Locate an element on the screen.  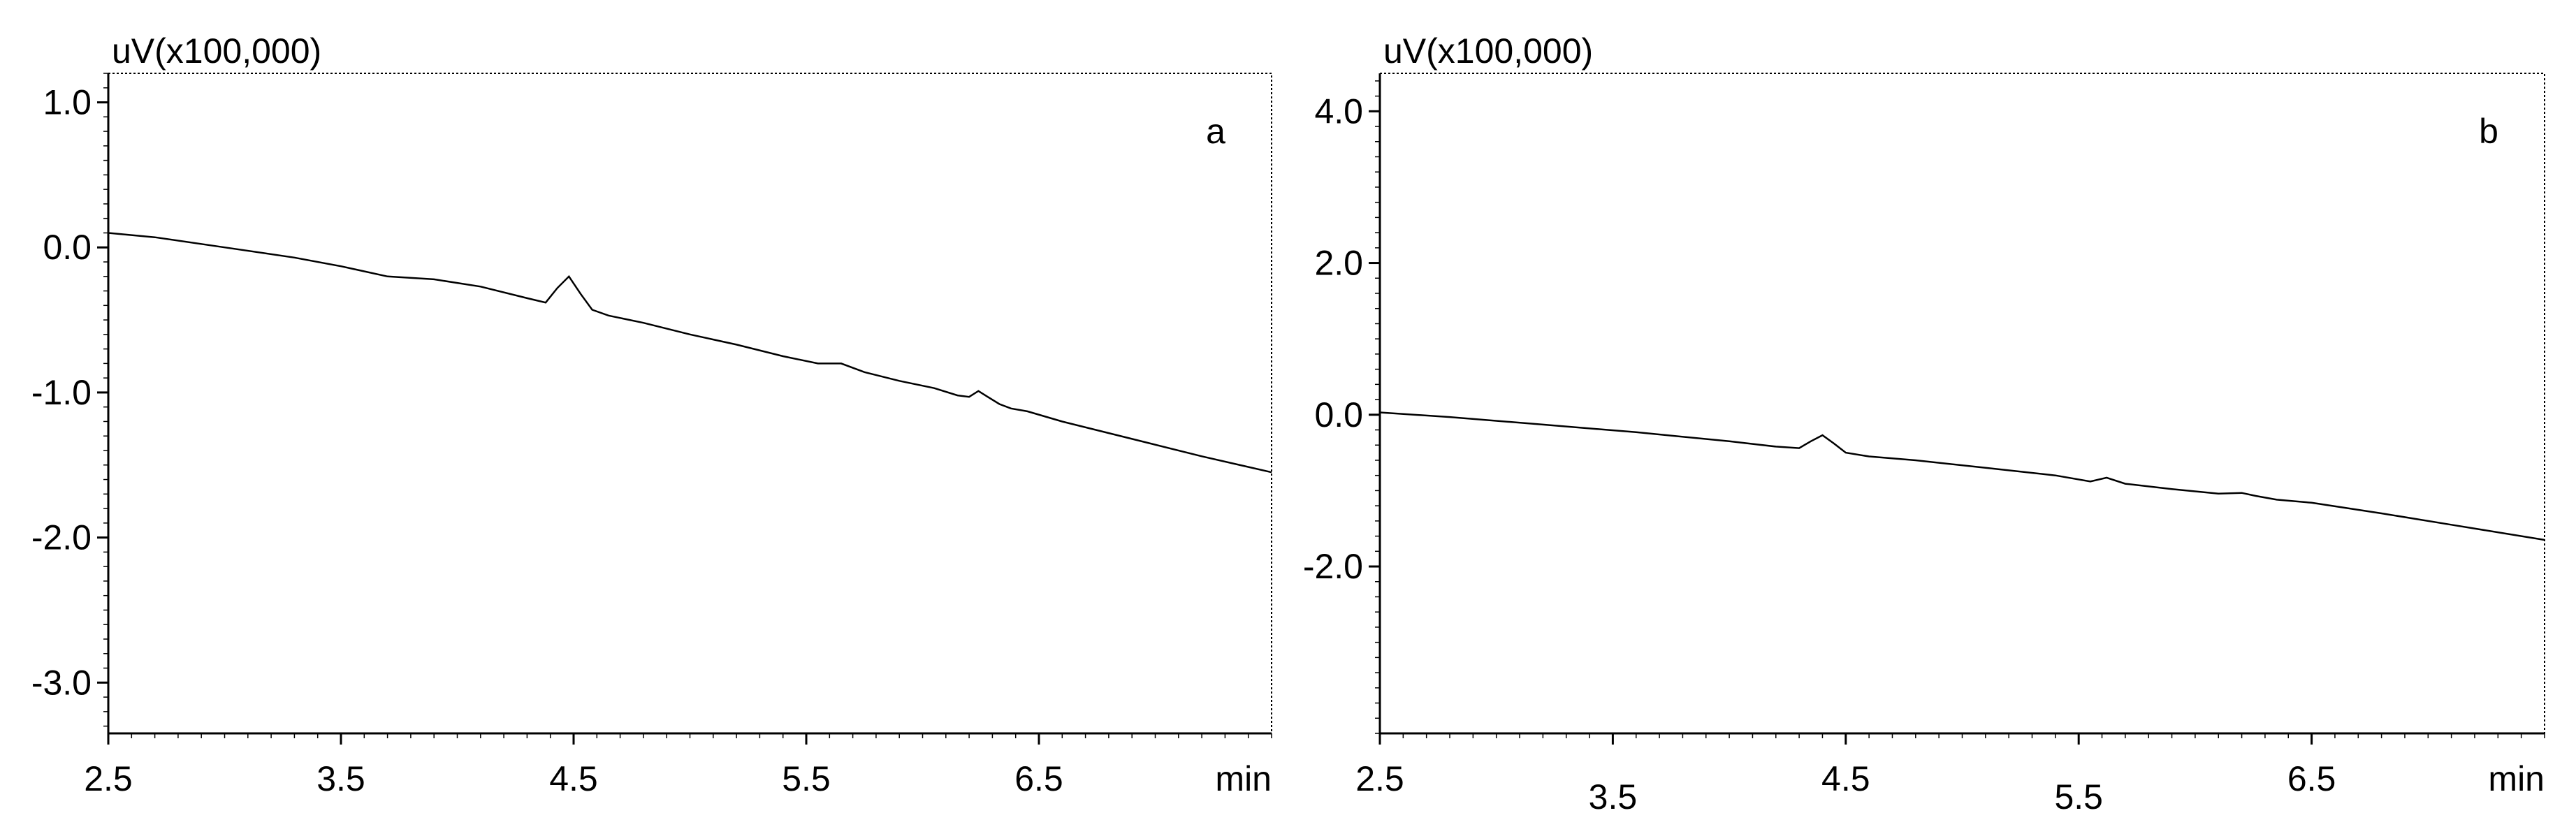
y-tick-label: -1.0 is located at coordinates (61, 392).